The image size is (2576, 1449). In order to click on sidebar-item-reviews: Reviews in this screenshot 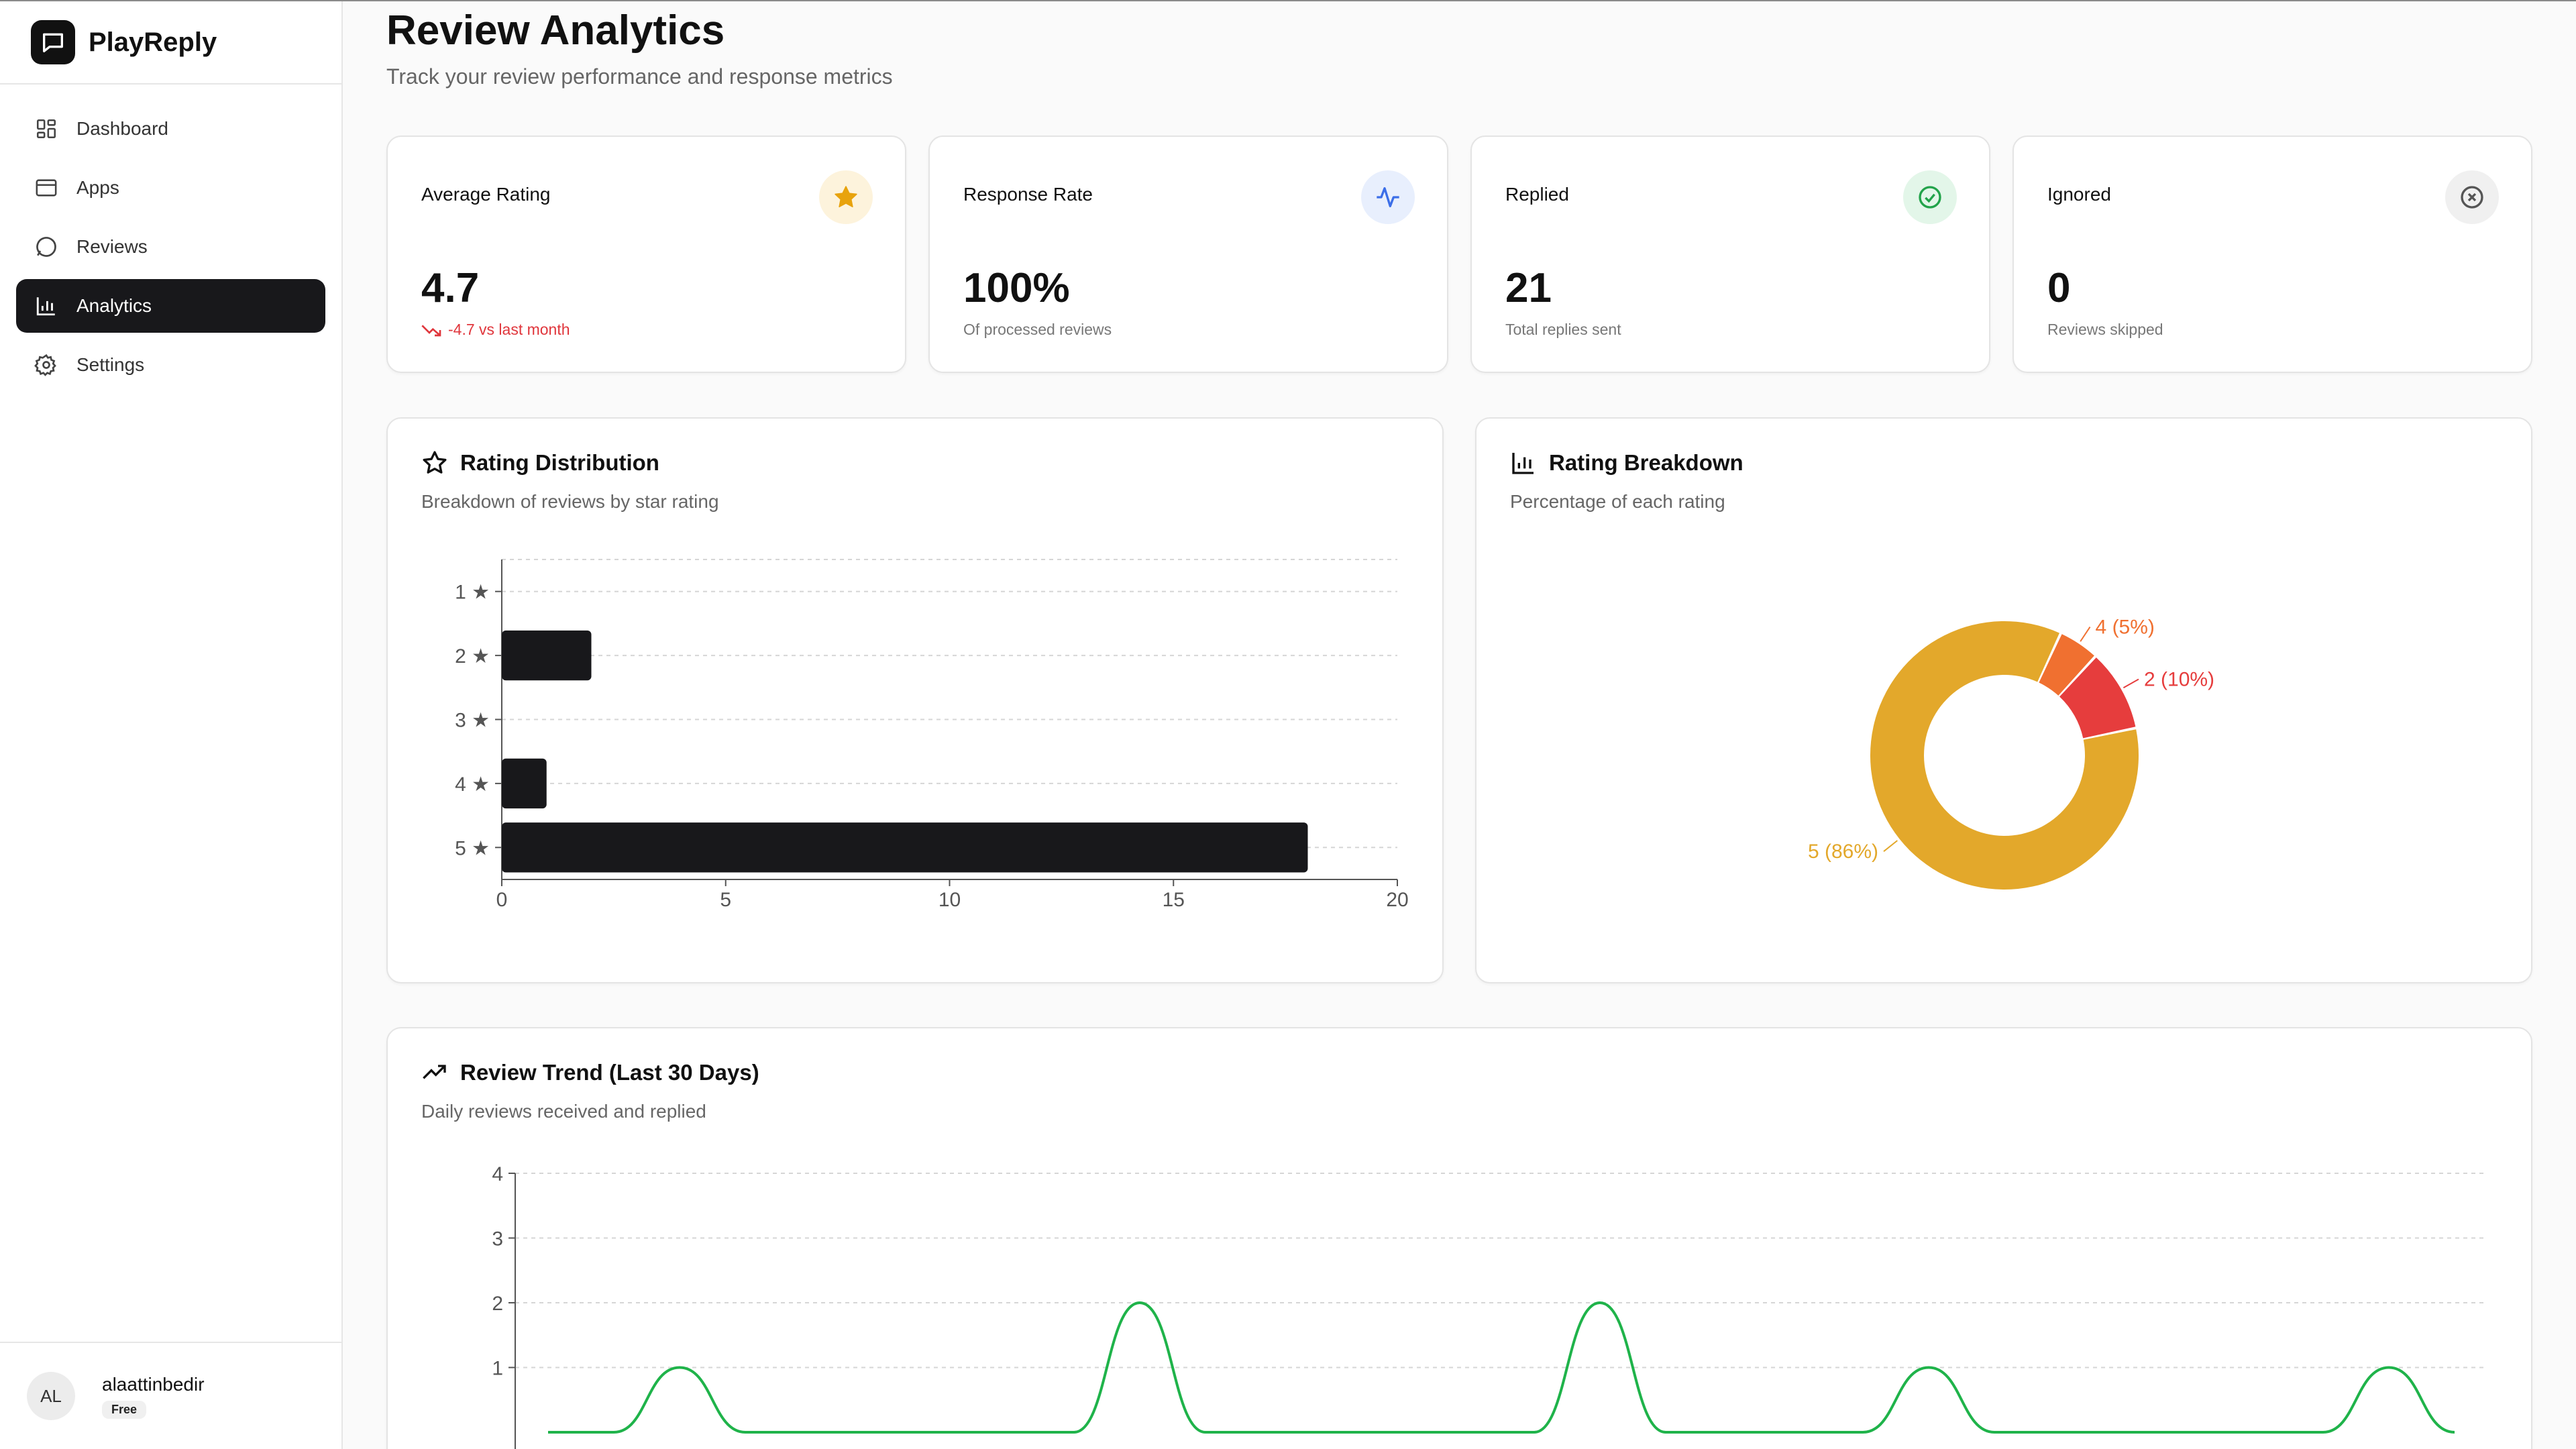, I will do `click(170, 247)`.